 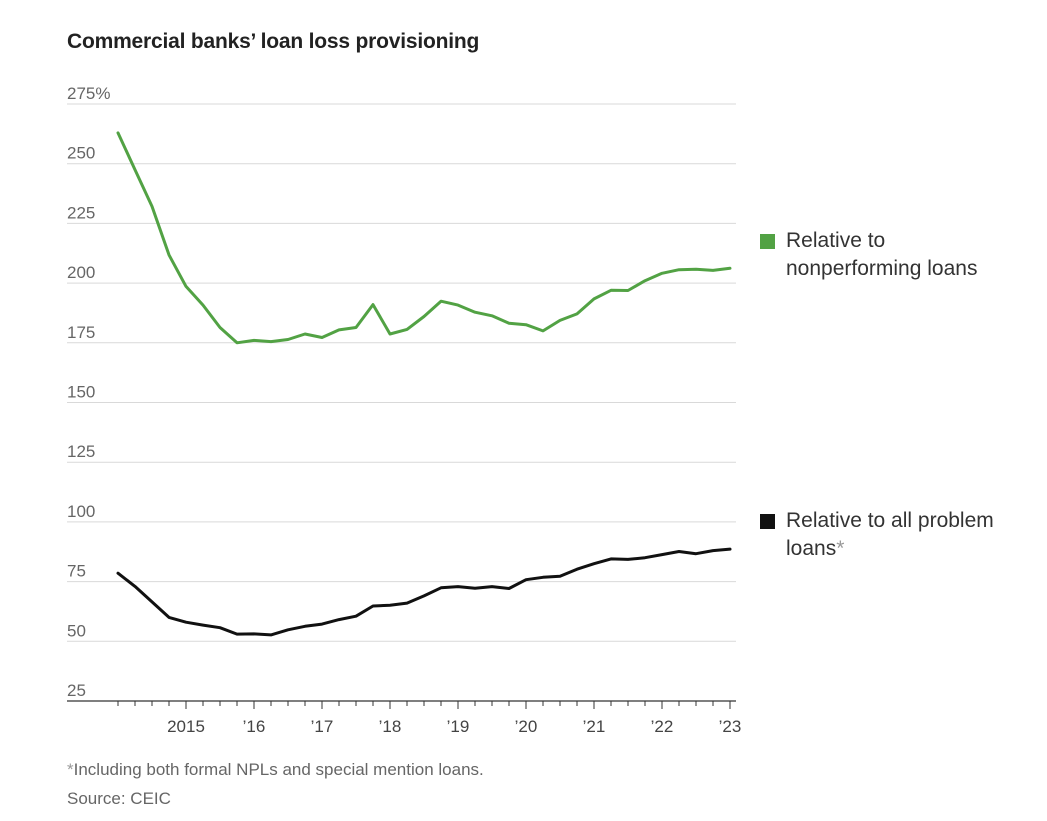 What do you see at coordinates (81, 272) in the screenshot?
I see `y-tick-label: 200` at bounding box center [81, 272].